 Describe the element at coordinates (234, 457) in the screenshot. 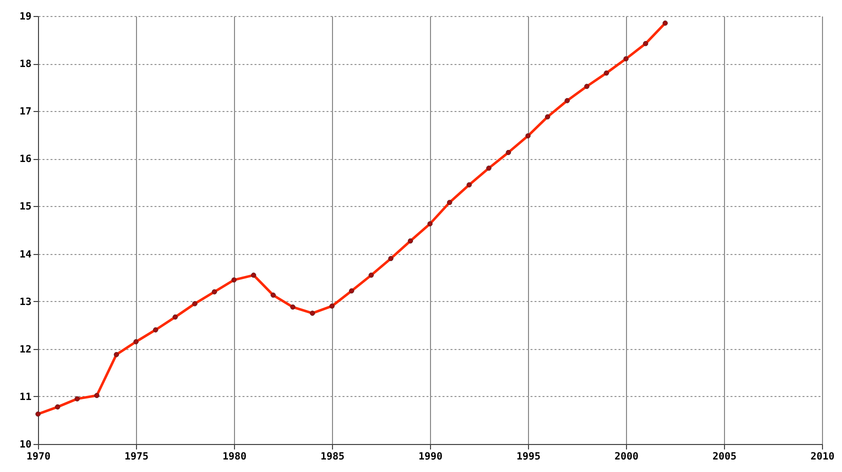

I see `x-tick-label: 1980` at that location.